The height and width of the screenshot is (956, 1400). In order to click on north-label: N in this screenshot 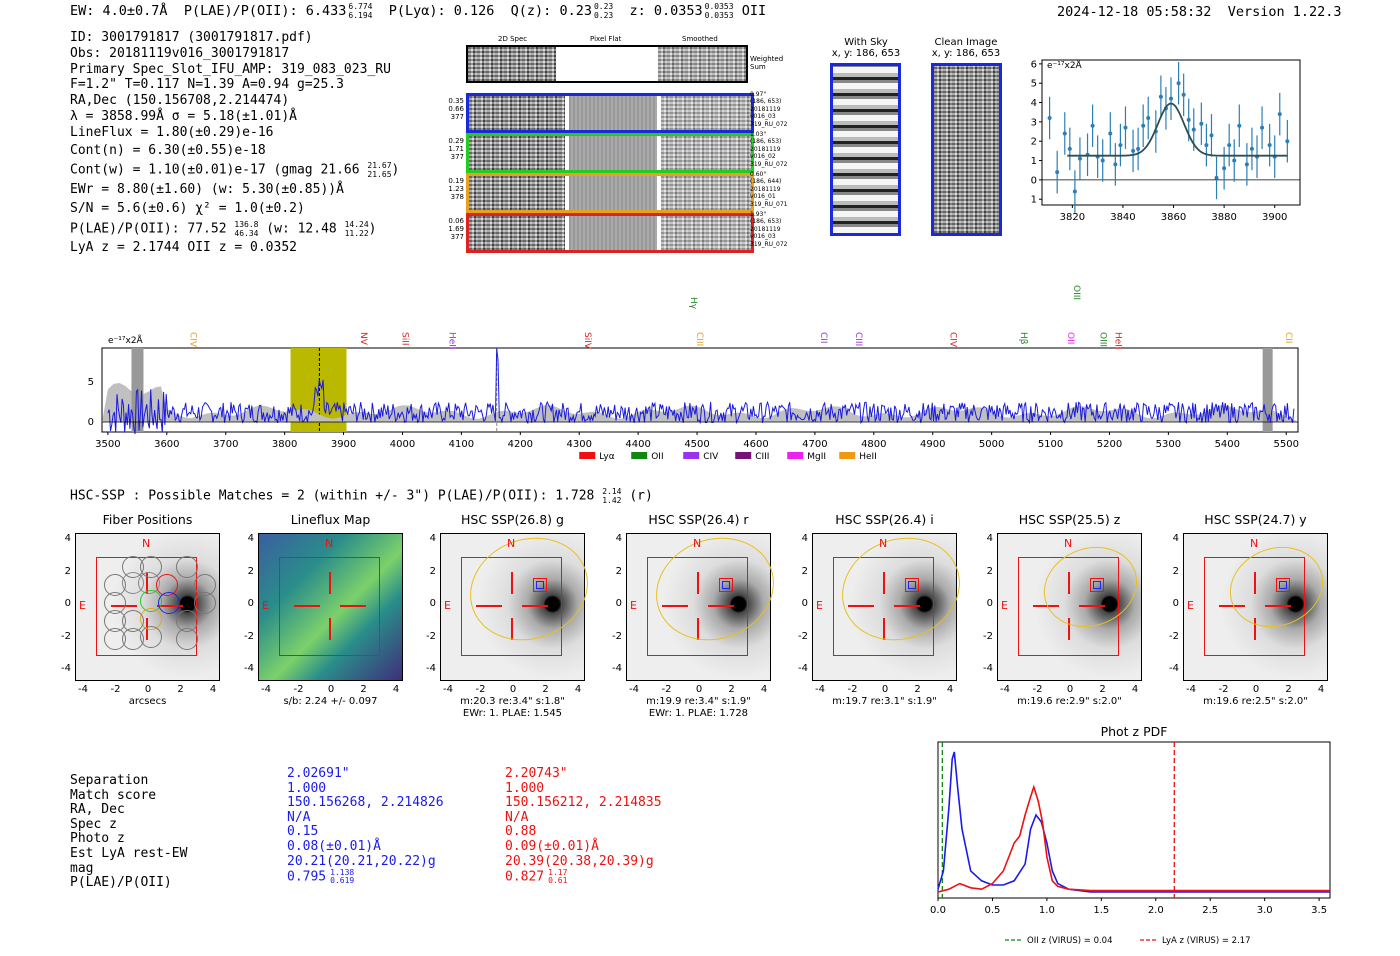, I will do `click(511, 543)`.